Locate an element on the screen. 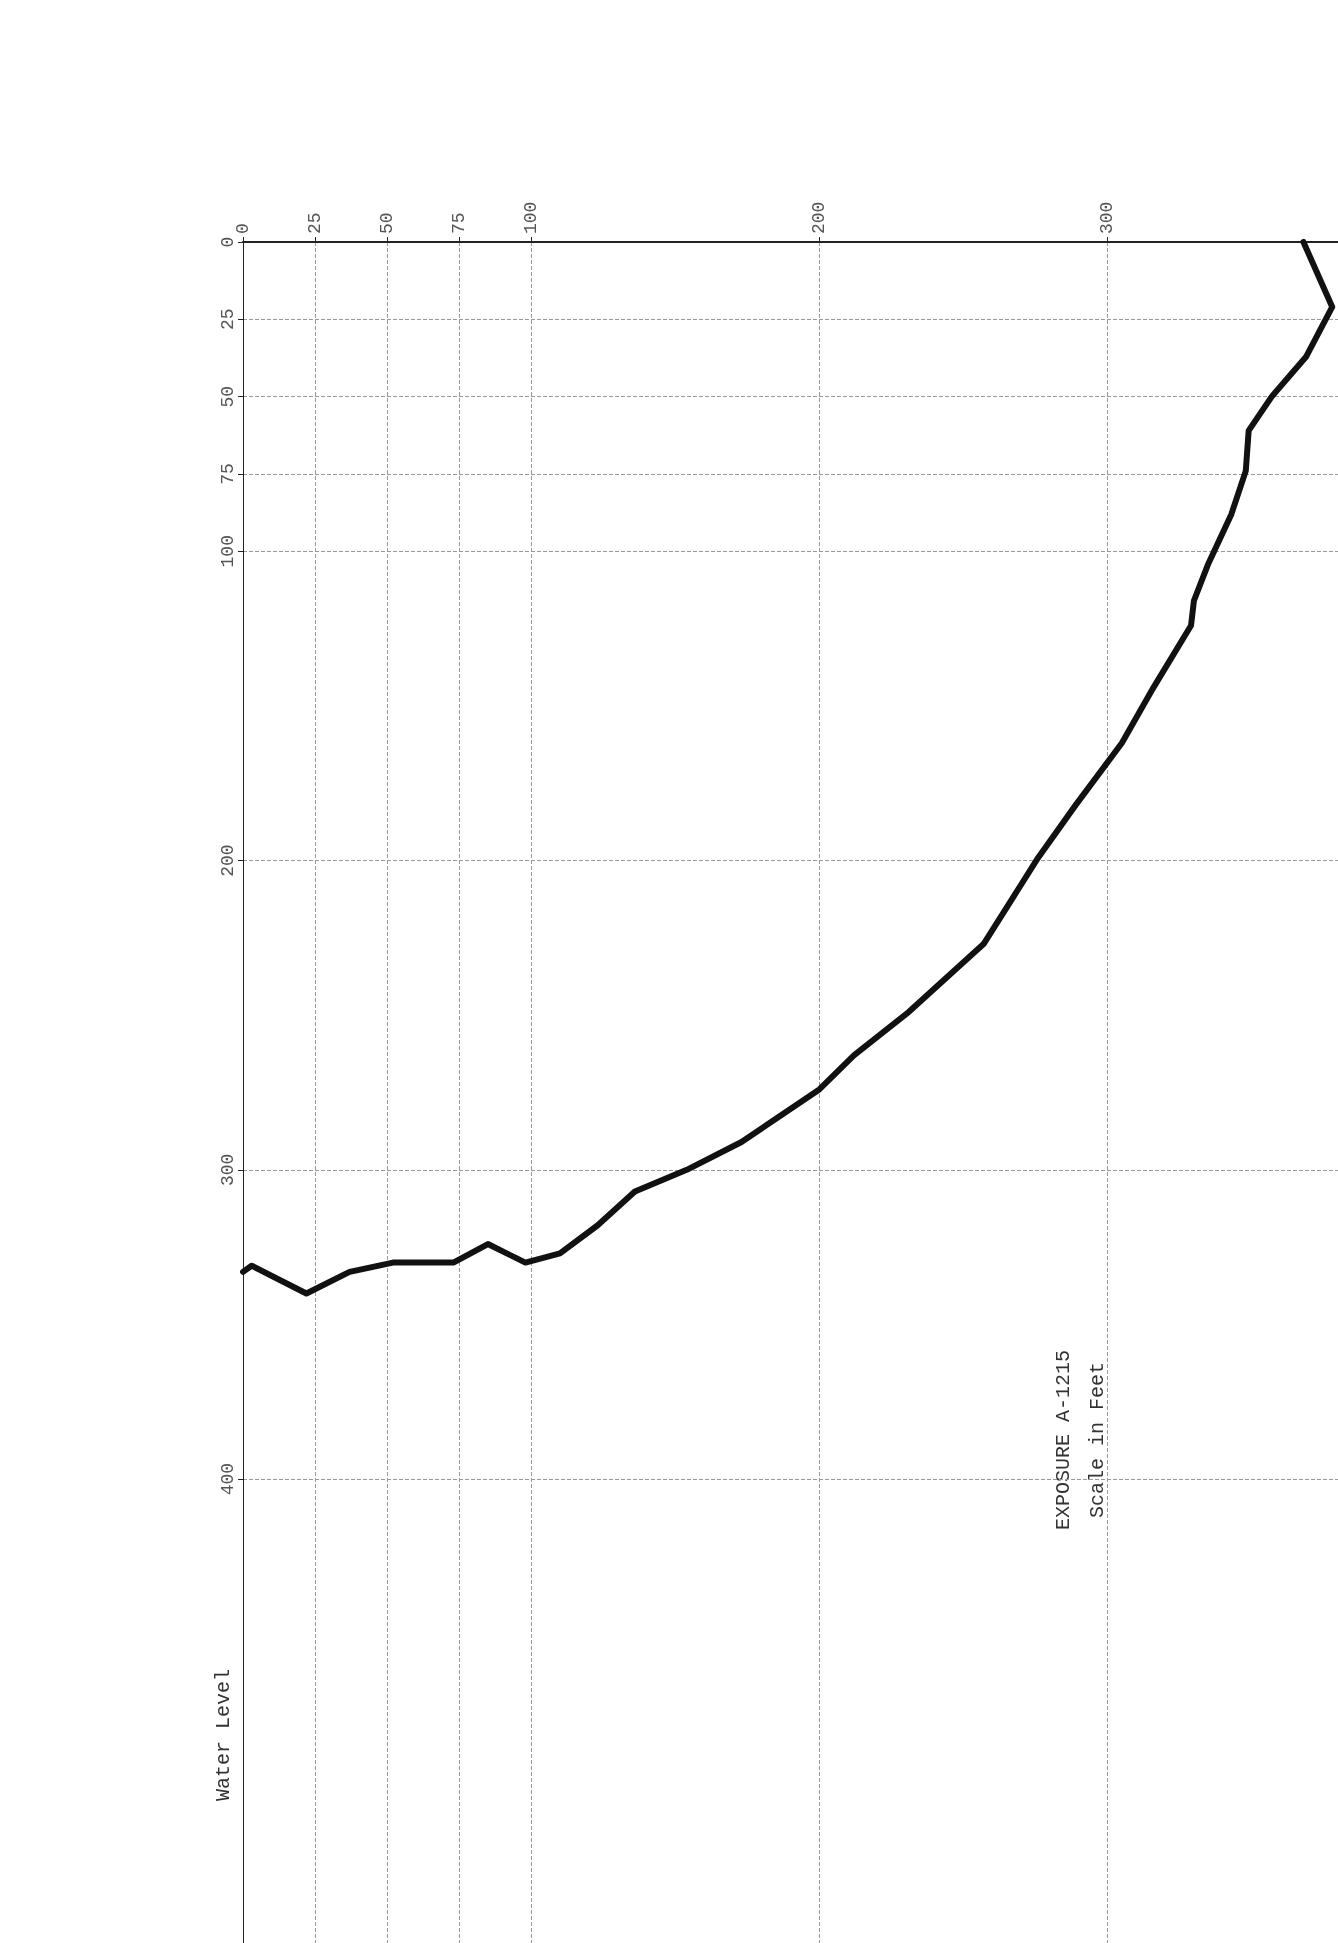 This screenshot has height=1943, width=1338. y-tick-label: 400 is located at coordinates (228, 1479).